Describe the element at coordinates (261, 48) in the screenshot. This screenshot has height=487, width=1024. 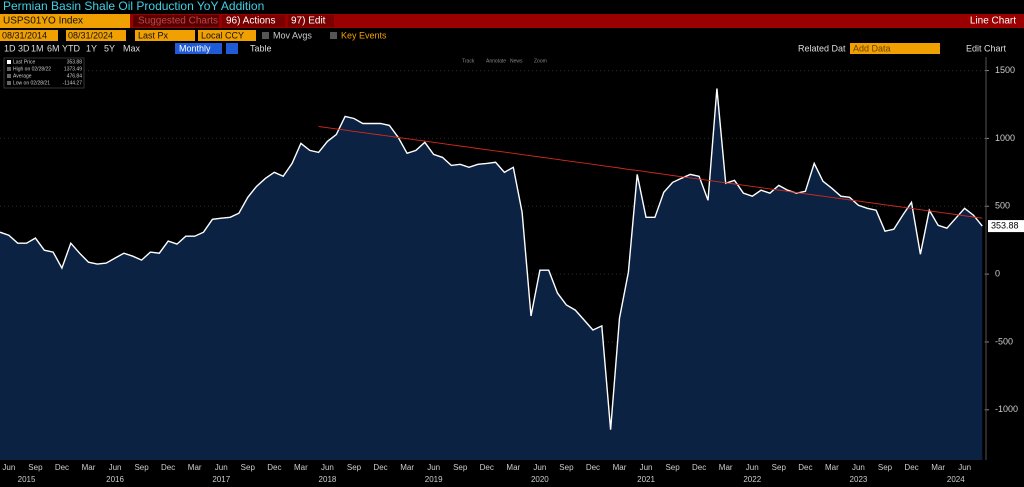
I see `table: Table` at that location.